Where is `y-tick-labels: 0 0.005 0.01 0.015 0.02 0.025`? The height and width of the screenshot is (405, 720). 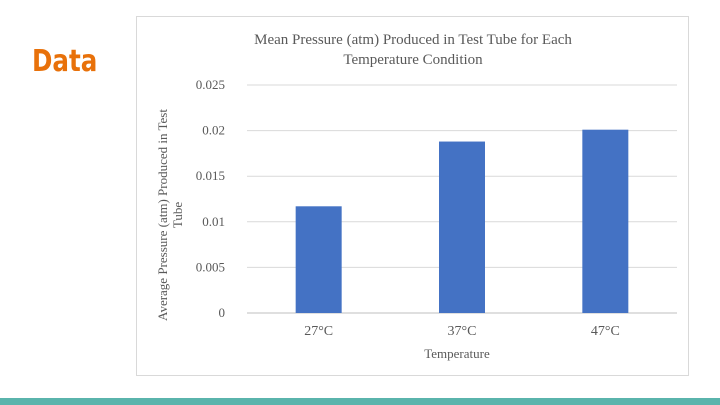
y-tick-labels: 0 0.005 0.01 0.015 0.02 0.025 is located at coordinates (210, 198).